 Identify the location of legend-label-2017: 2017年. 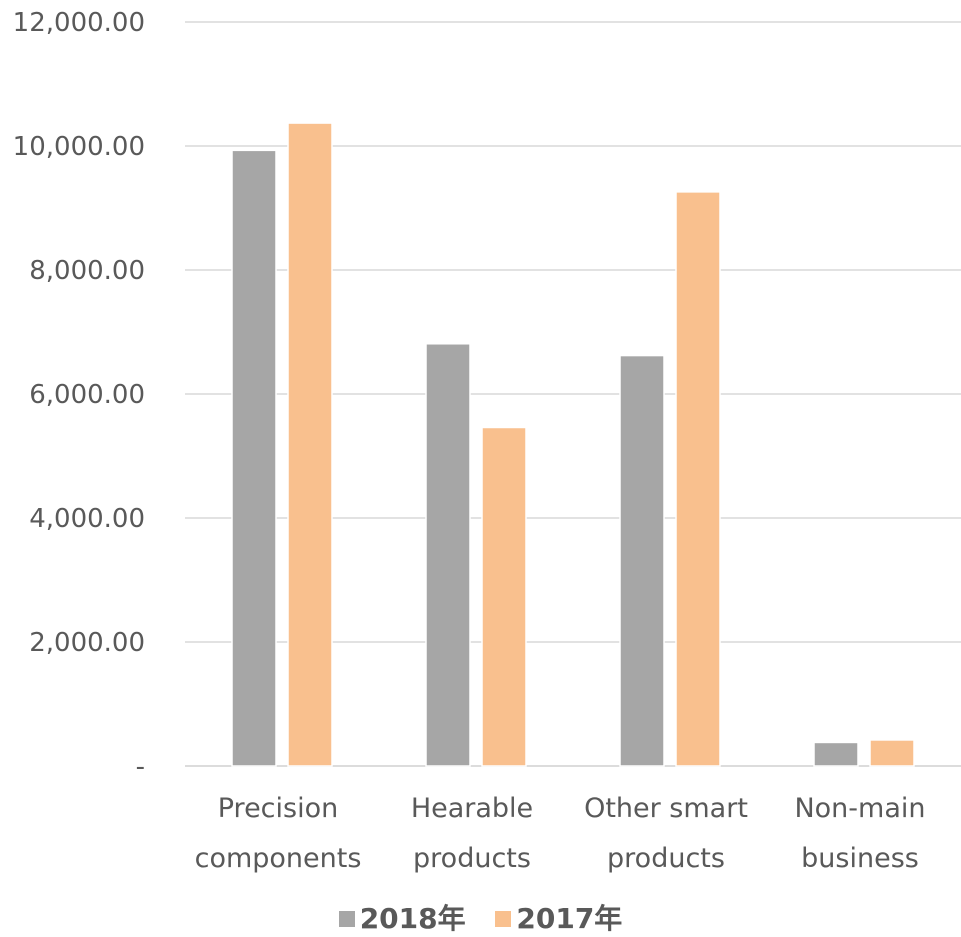
(569, 918).